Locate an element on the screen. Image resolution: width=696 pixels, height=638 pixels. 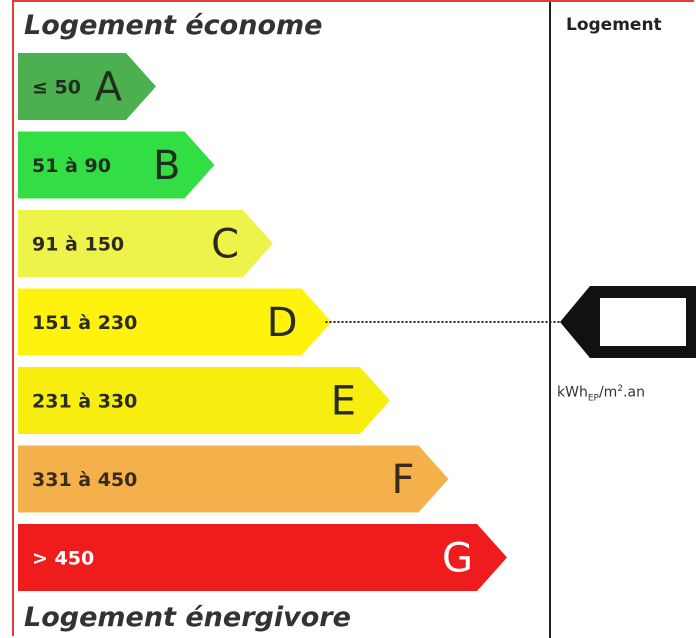
class-letter-label: F is located at coordinates (402, 480).